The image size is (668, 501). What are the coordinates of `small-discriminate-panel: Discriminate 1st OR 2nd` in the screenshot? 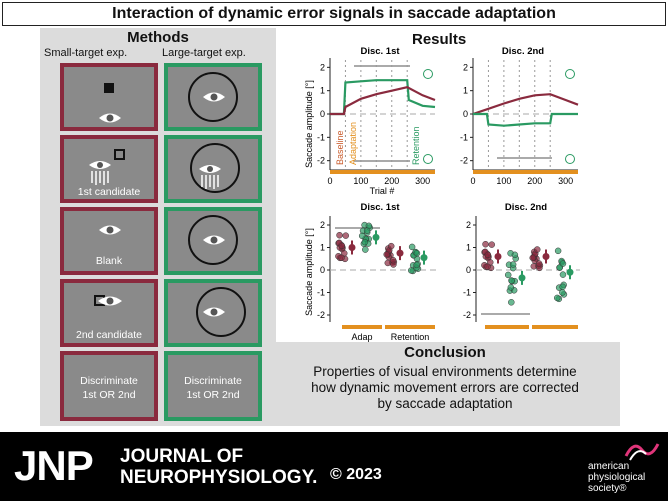 It's located at (109, 386).